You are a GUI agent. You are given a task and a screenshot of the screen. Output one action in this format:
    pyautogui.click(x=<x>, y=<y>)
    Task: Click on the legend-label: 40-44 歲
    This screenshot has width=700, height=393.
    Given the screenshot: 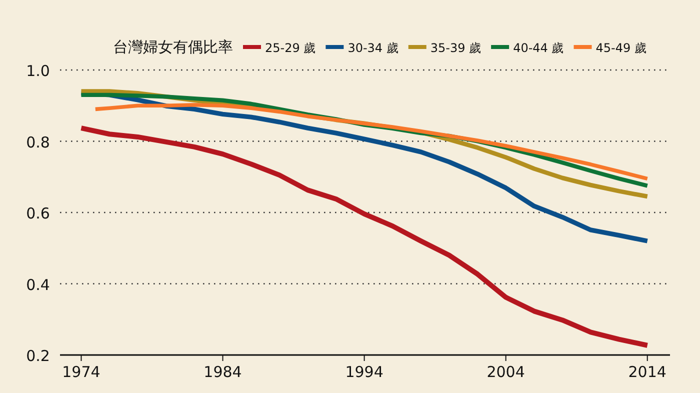 What is the action you would take?
    pyautogui.click(x=538, y=48)
    